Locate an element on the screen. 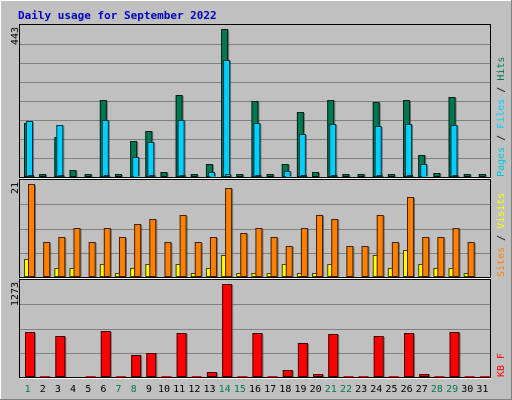 This screenshot has height=400, width=512. sites-bar-29-outline is located at coordinates (456, 252).